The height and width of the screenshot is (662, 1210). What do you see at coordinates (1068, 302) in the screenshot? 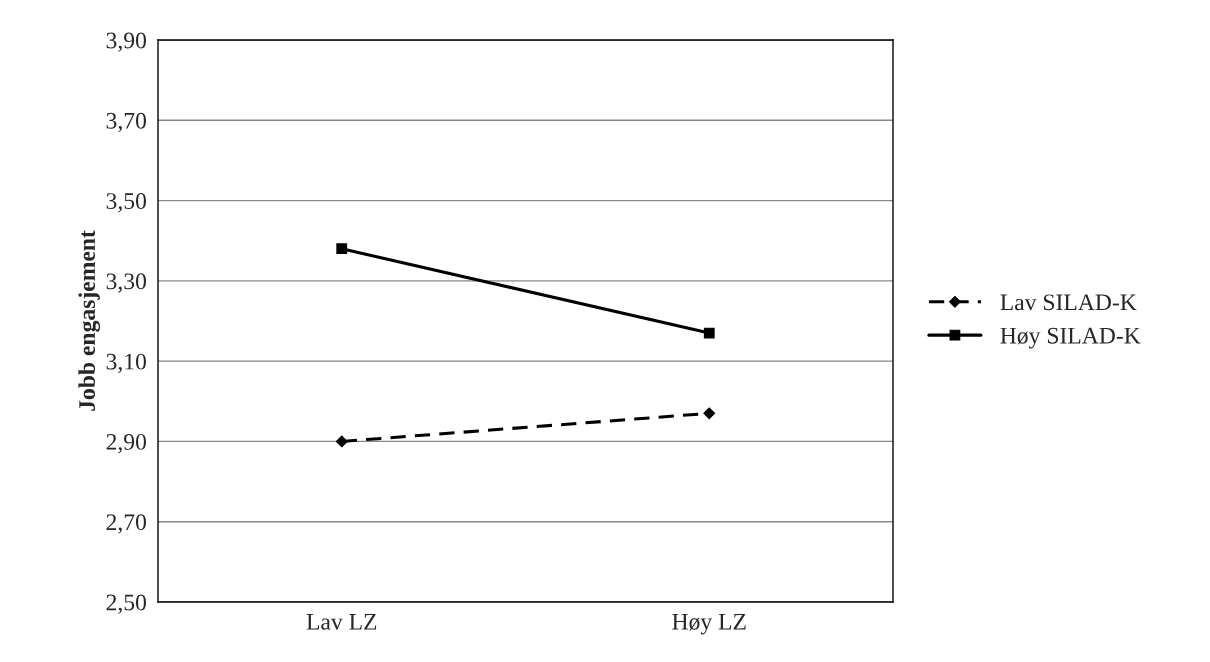
I see `legend-label: Lav SILAD-K` at bounding box center [1068, 302].